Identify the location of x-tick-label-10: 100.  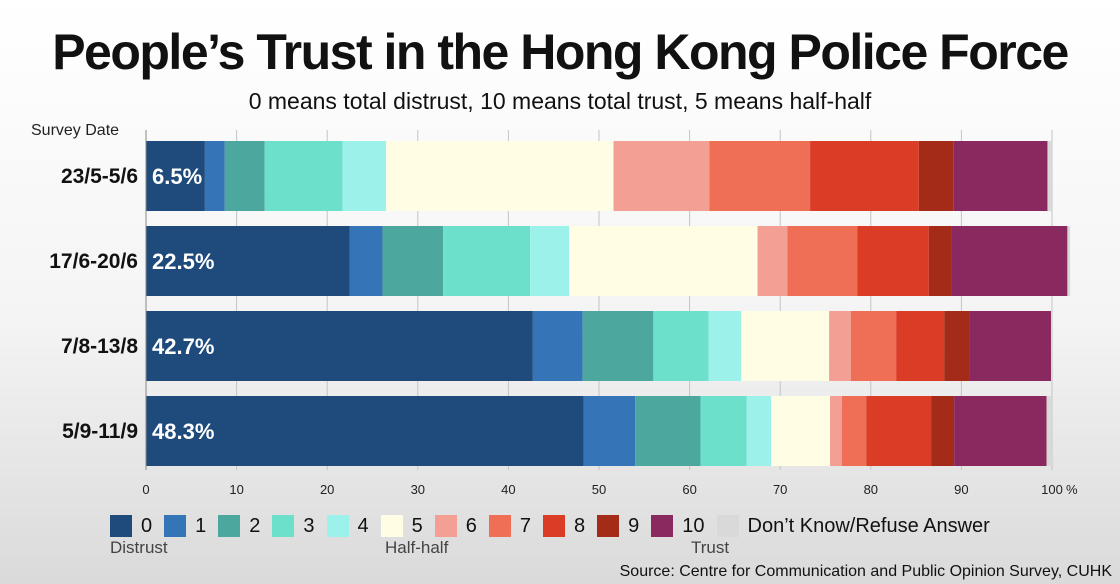
(1052, 489).